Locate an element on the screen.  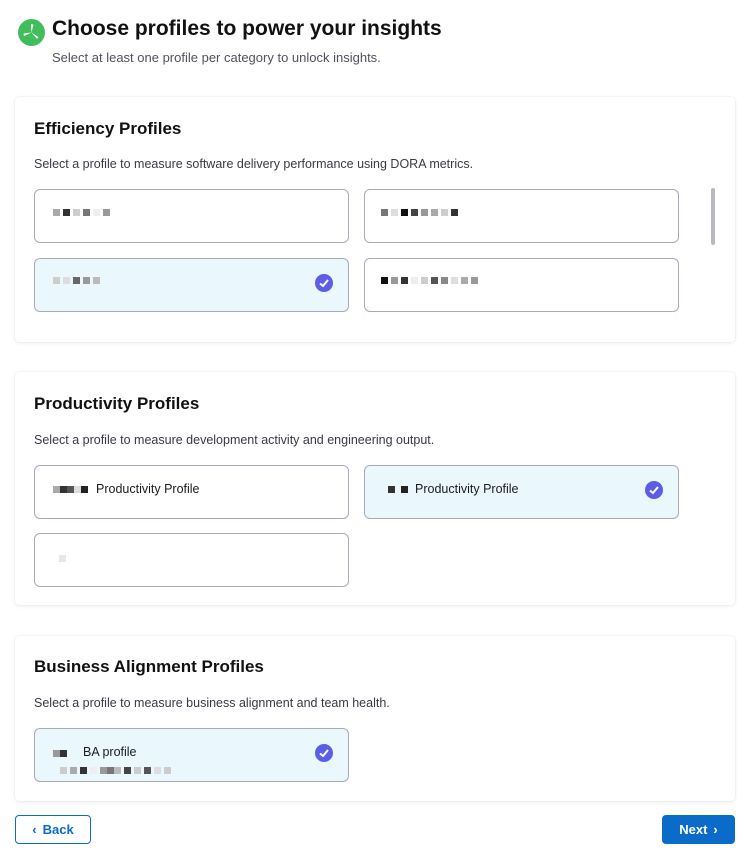
next-button: Next › is located at coordinates (698, 829).